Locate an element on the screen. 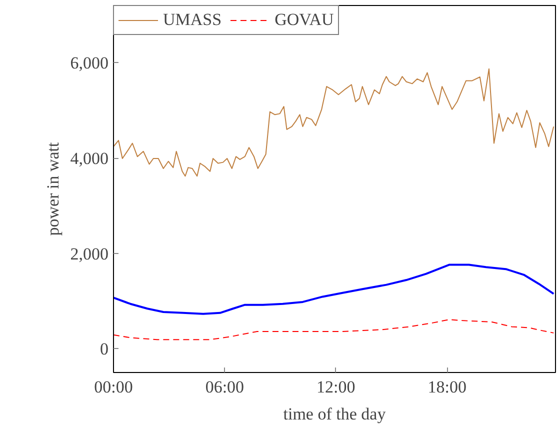 This screenshot has width=557, height=447. y-tick-label: 0 is located at coordinates (104, 349).